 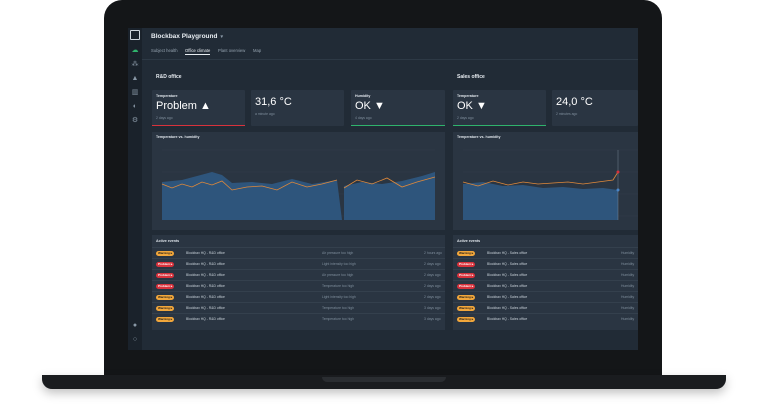 I want to click on dashboard-icon: ☁, so click(x=135, y=50).